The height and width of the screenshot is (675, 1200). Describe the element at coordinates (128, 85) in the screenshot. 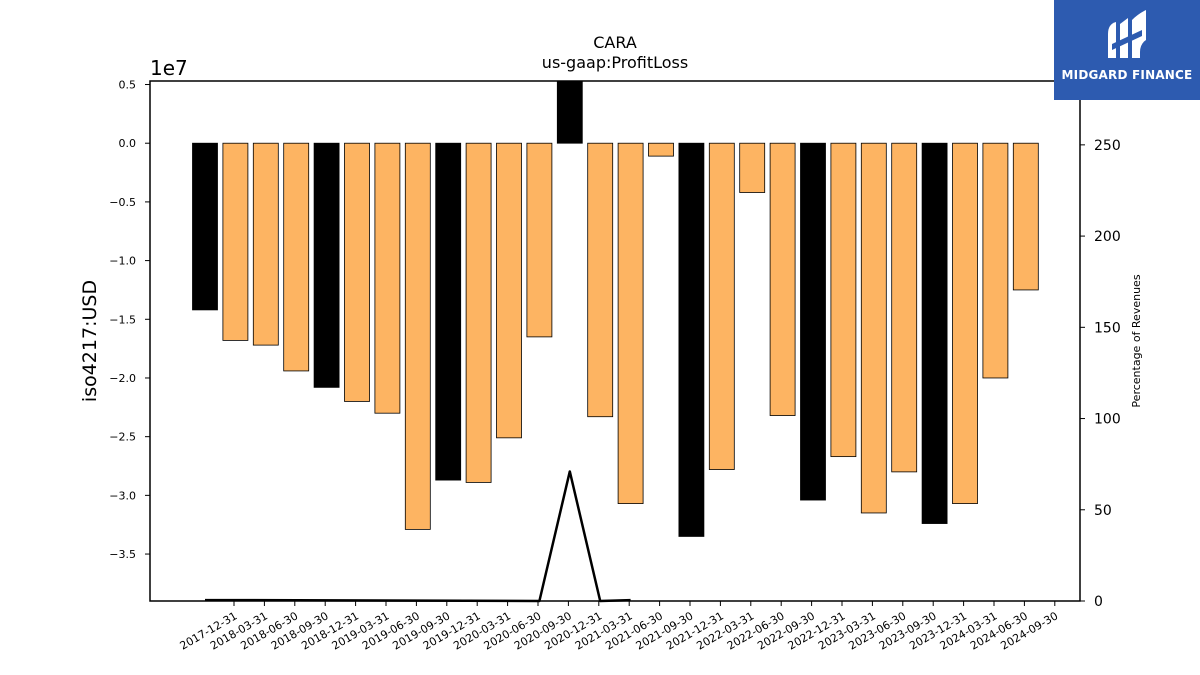

I see `y-tick-label: 0.5` at that location.